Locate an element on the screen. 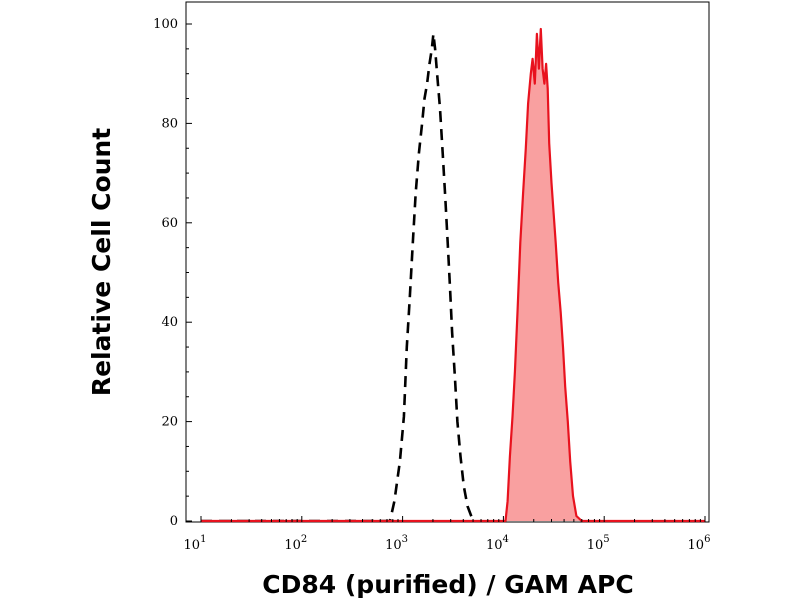  x-axis-title: CD84 (purified) / GAM APC is located at coordinates (447, 584).